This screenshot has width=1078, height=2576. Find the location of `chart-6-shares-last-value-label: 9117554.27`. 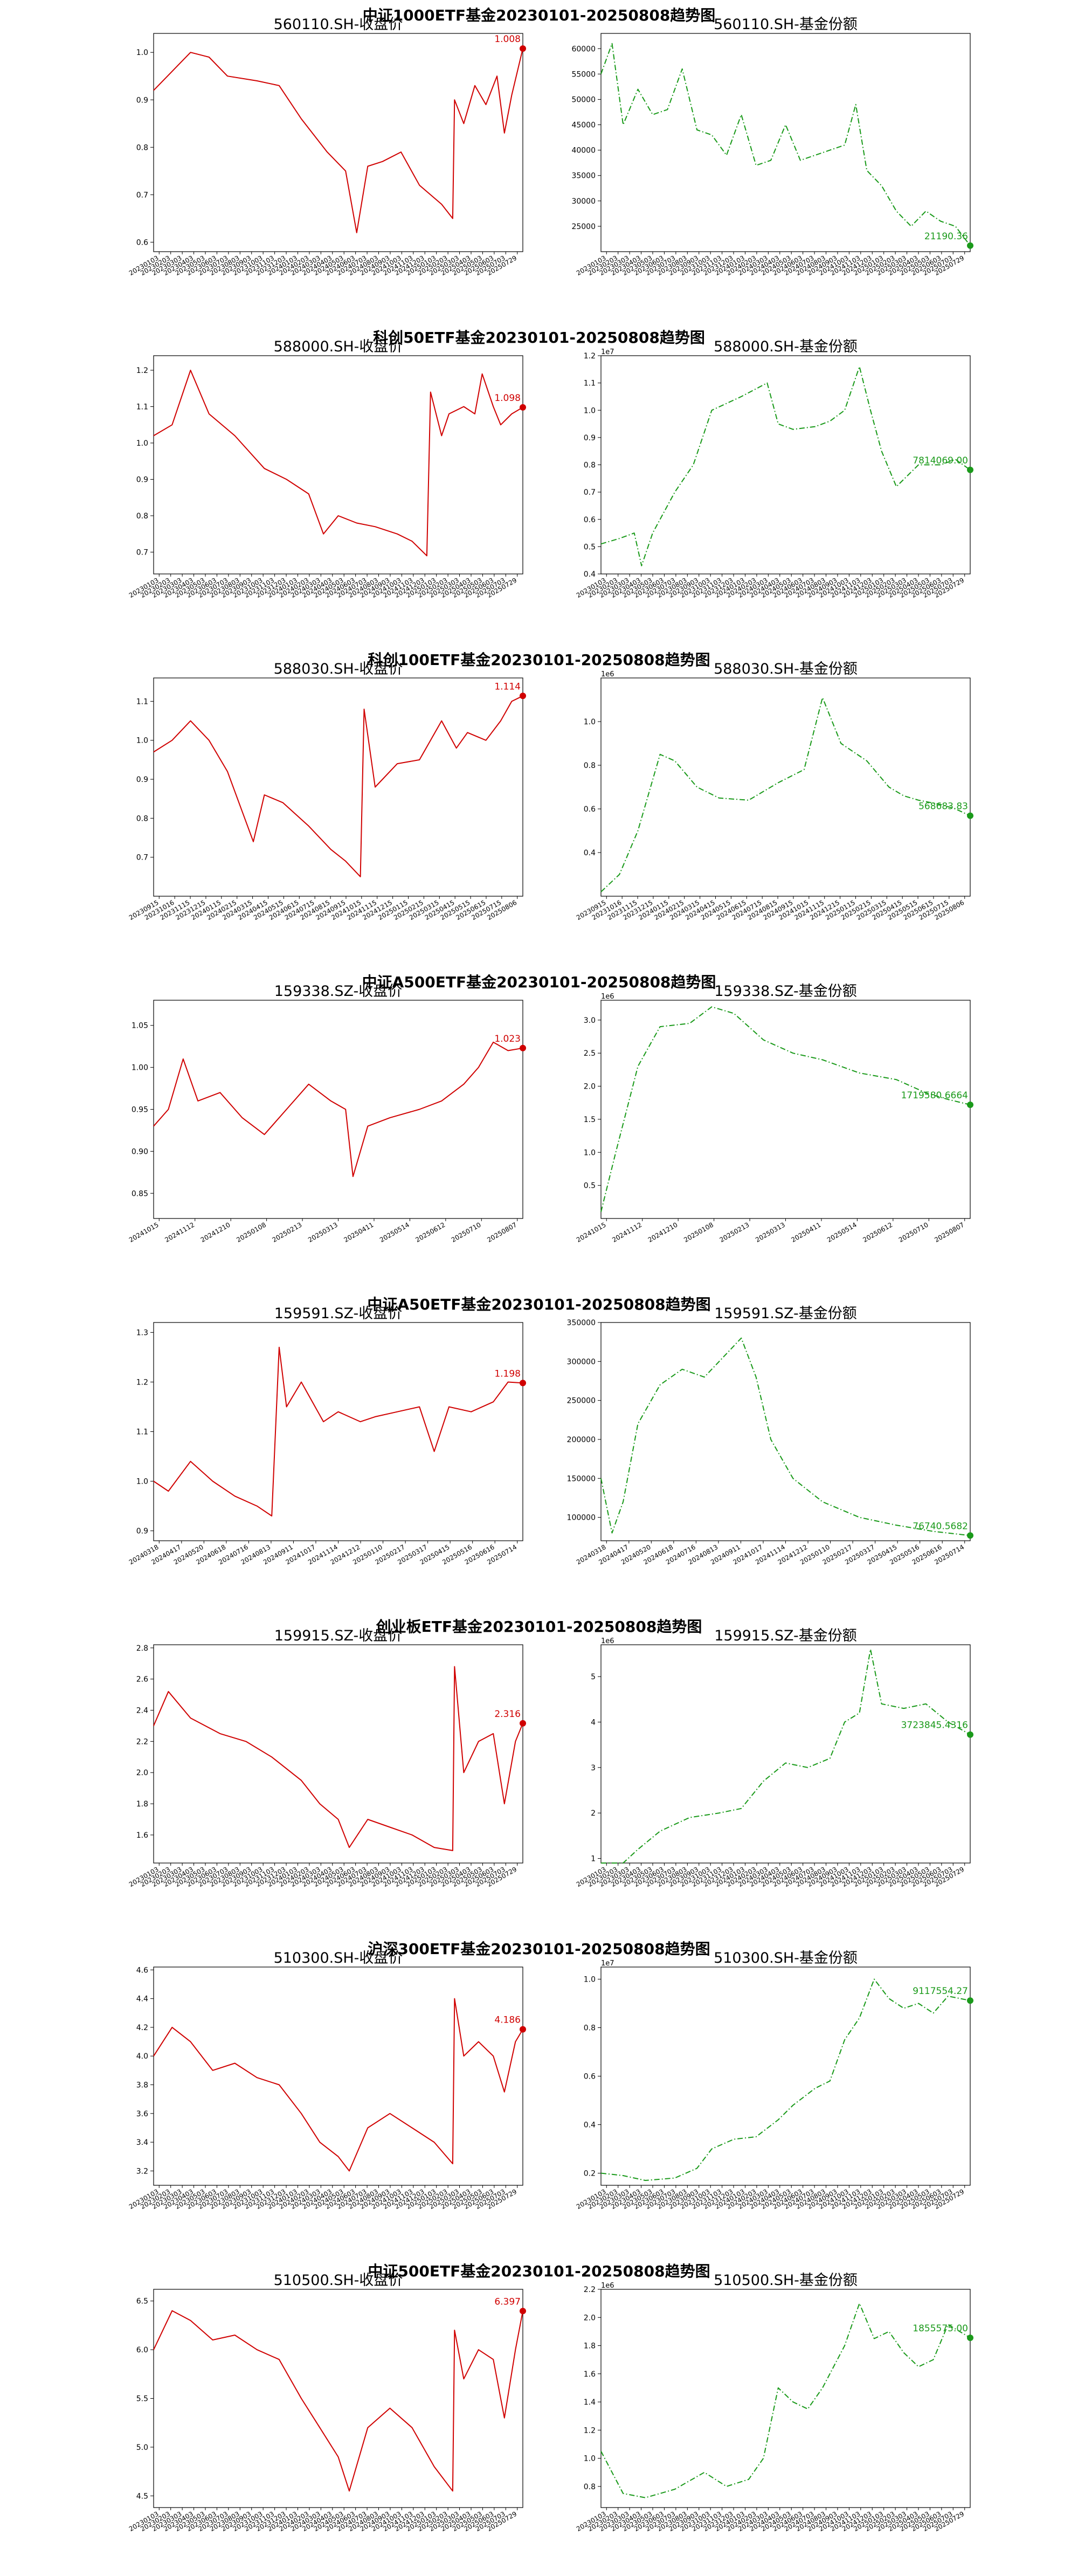

chart-6-shares-last-value-label: 9117554.27 is located at coordinates (941, 1992).